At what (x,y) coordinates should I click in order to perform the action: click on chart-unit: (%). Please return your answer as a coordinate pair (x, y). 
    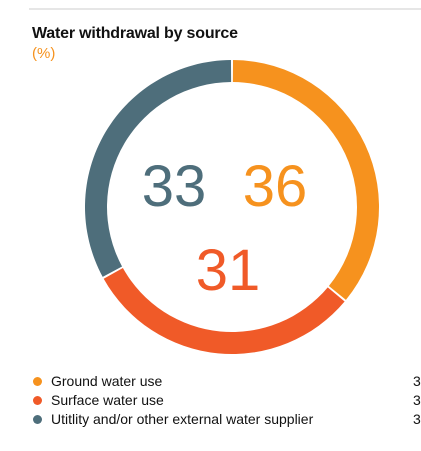
    Looking at the image, I should click on (44, 53).